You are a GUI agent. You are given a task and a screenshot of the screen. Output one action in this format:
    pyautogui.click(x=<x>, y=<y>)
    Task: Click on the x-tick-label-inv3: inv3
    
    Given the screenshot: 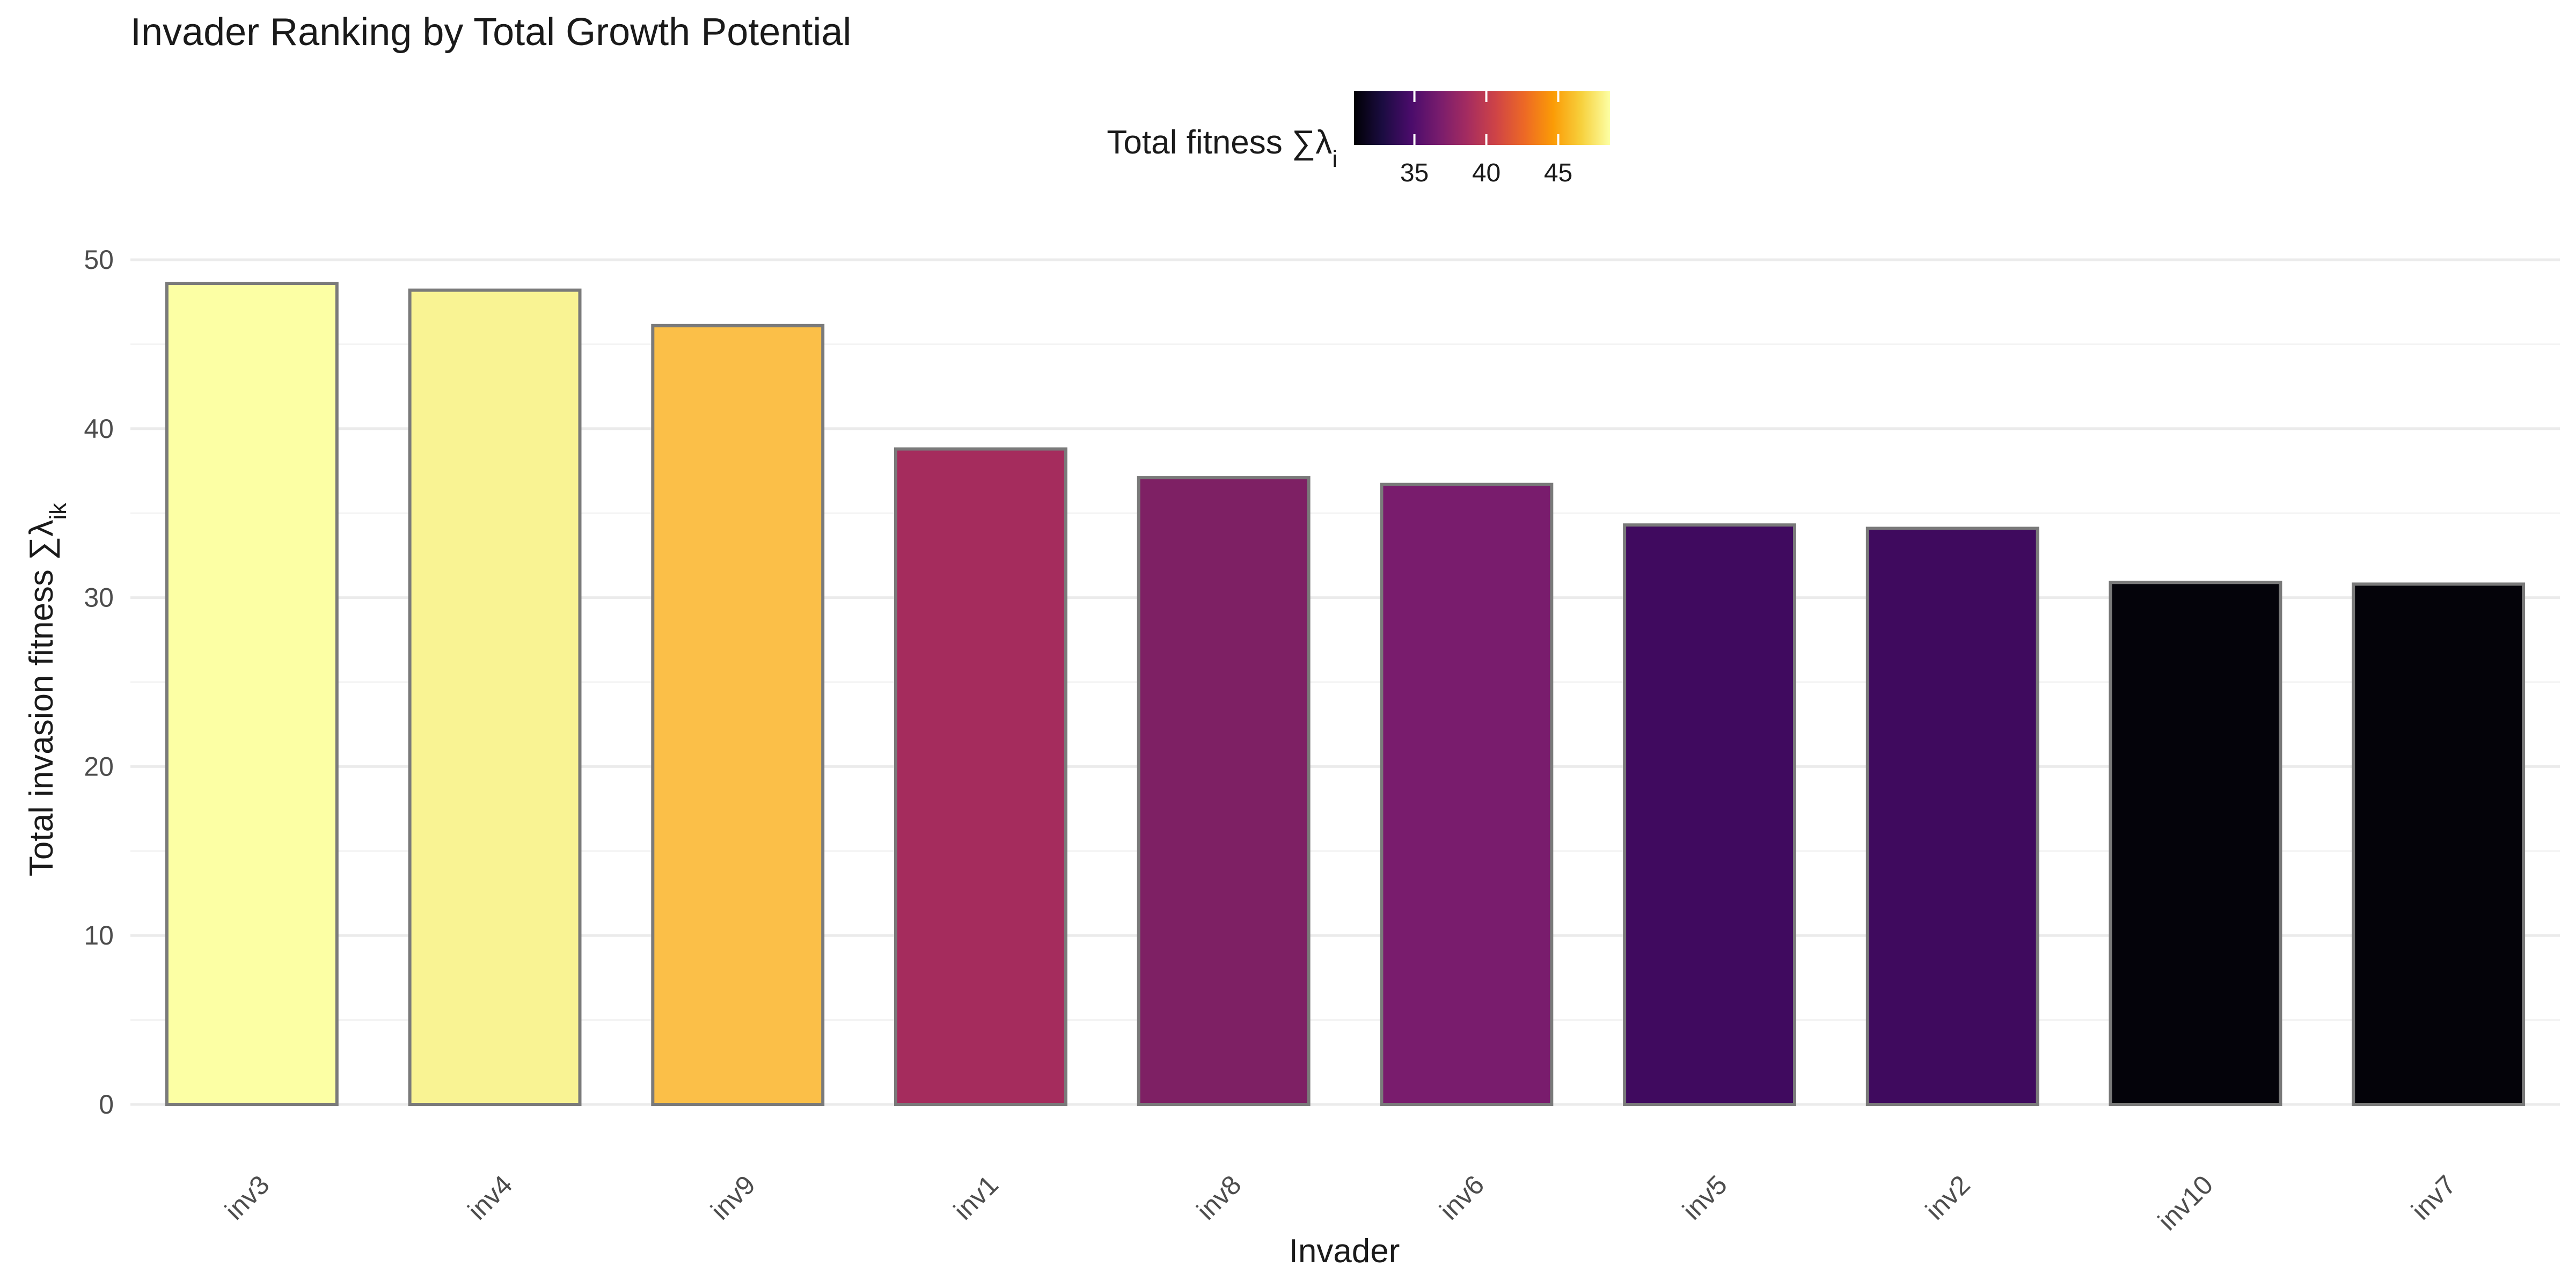 What is the action you would take?
    pyautogui.click(x=247, y=1197)
    